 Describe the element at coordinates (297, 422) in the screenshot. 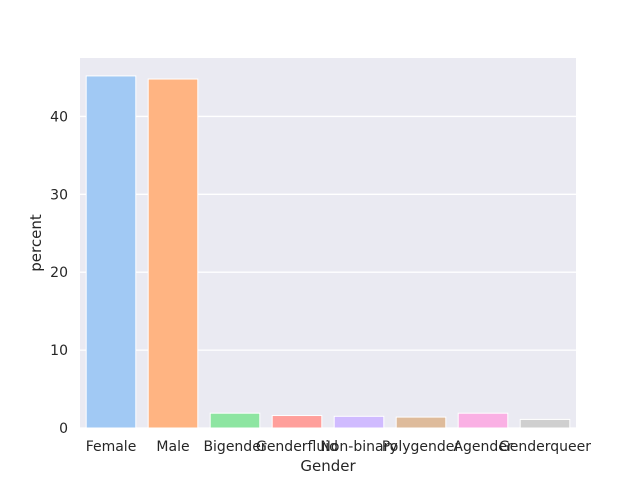

I see `bar-genderfluid` at that location.